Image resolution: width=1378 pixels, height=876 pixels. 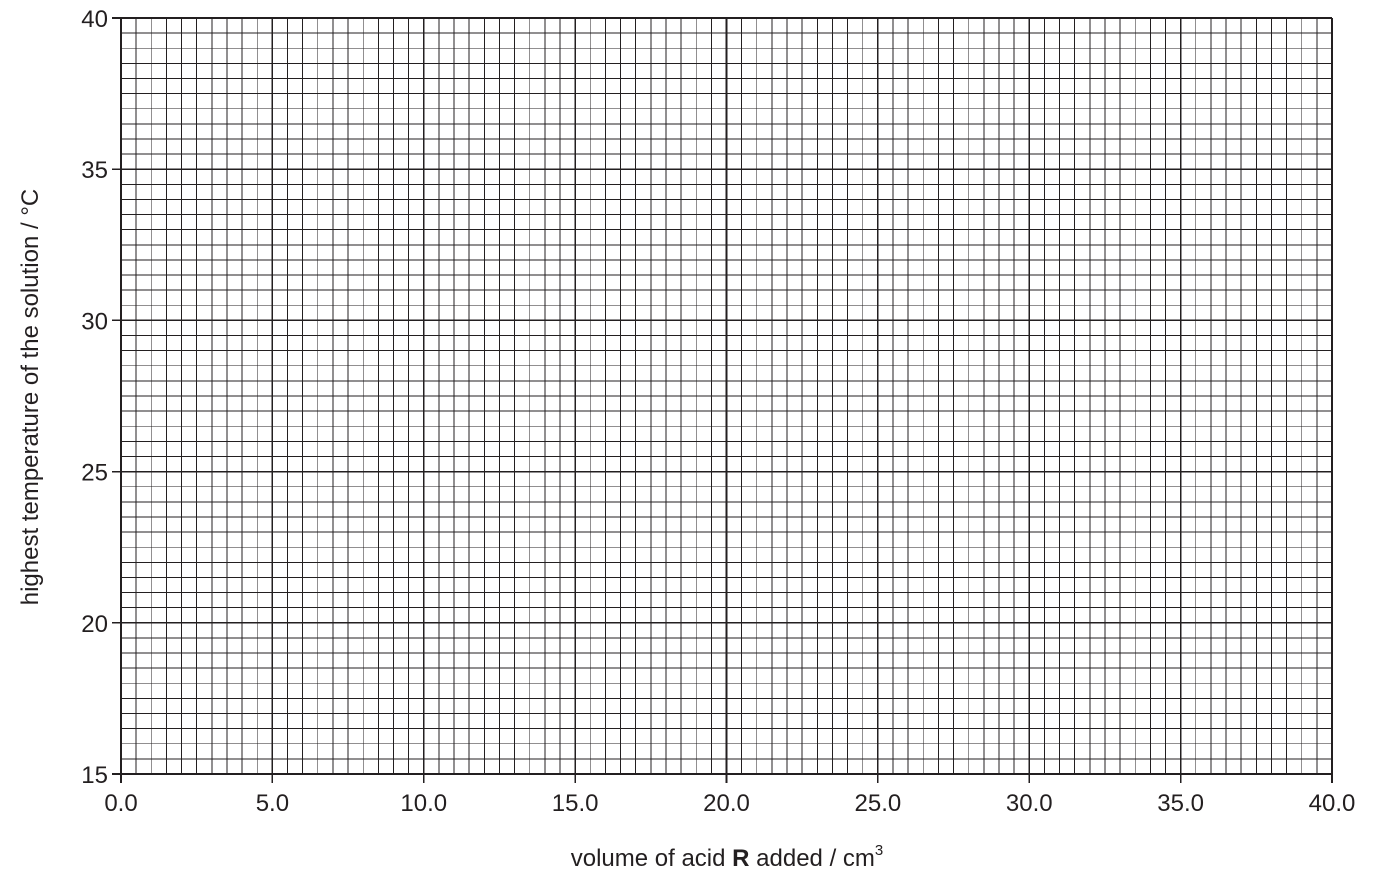 What do you see at coordinates (30, 397) in the screenshot?
I see `y-axis-title: highest temperature of the solution / °C` at bounding box center [30, 397].